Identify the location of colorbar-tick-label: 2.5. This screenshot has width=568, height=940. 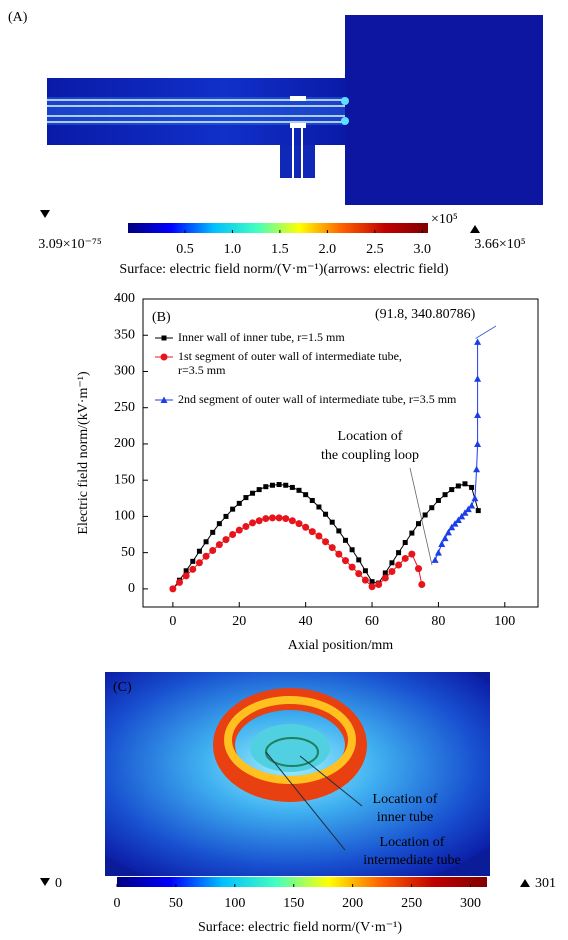
(375, 249).